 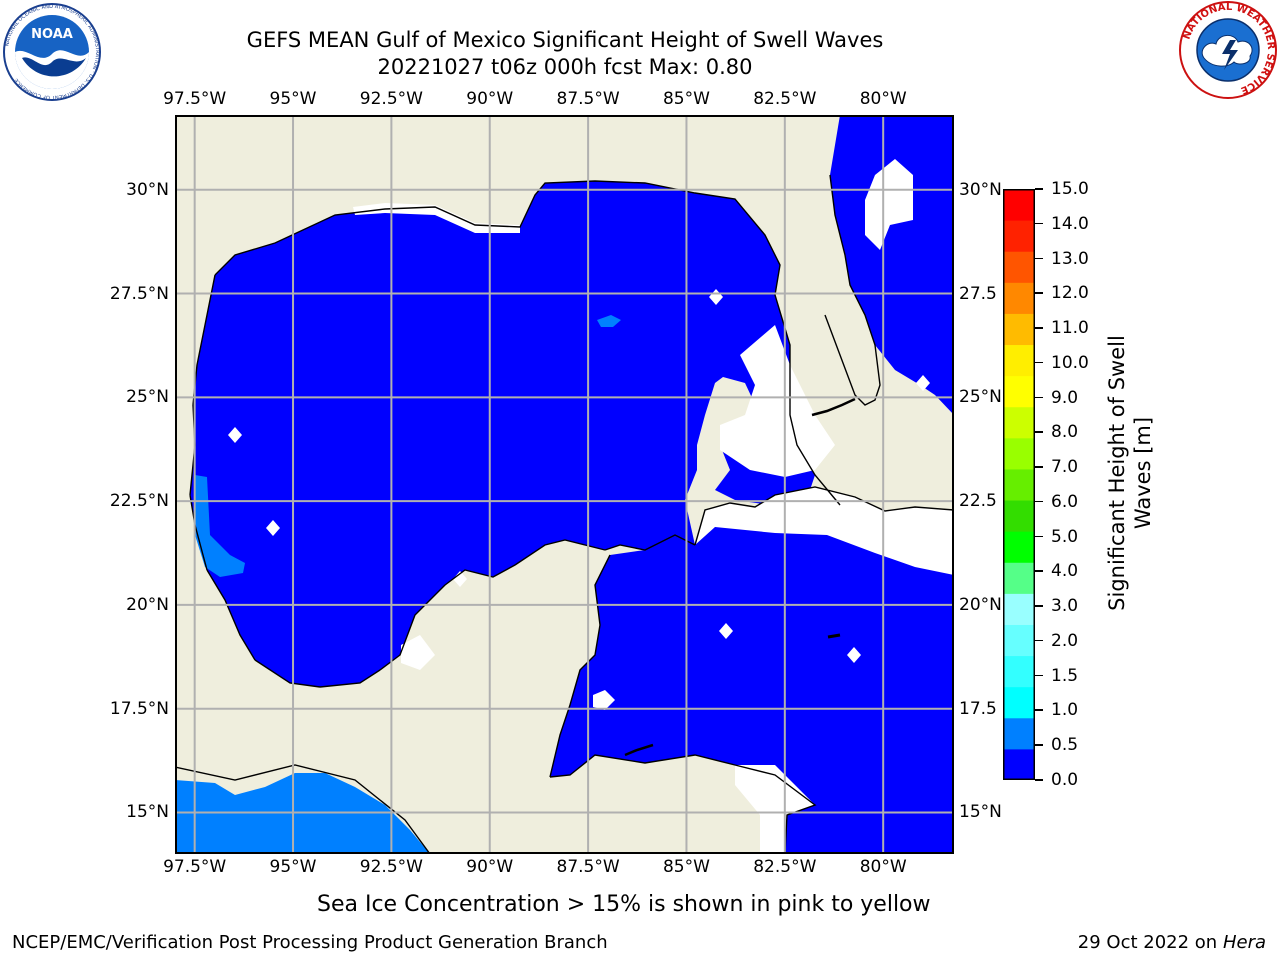 What do you see at coordinates (1228, 50) in the screenshot?
I see `nws-logo-icon: NATIONAL WEATHER SERVICE` at bounding box center [1228, 50].